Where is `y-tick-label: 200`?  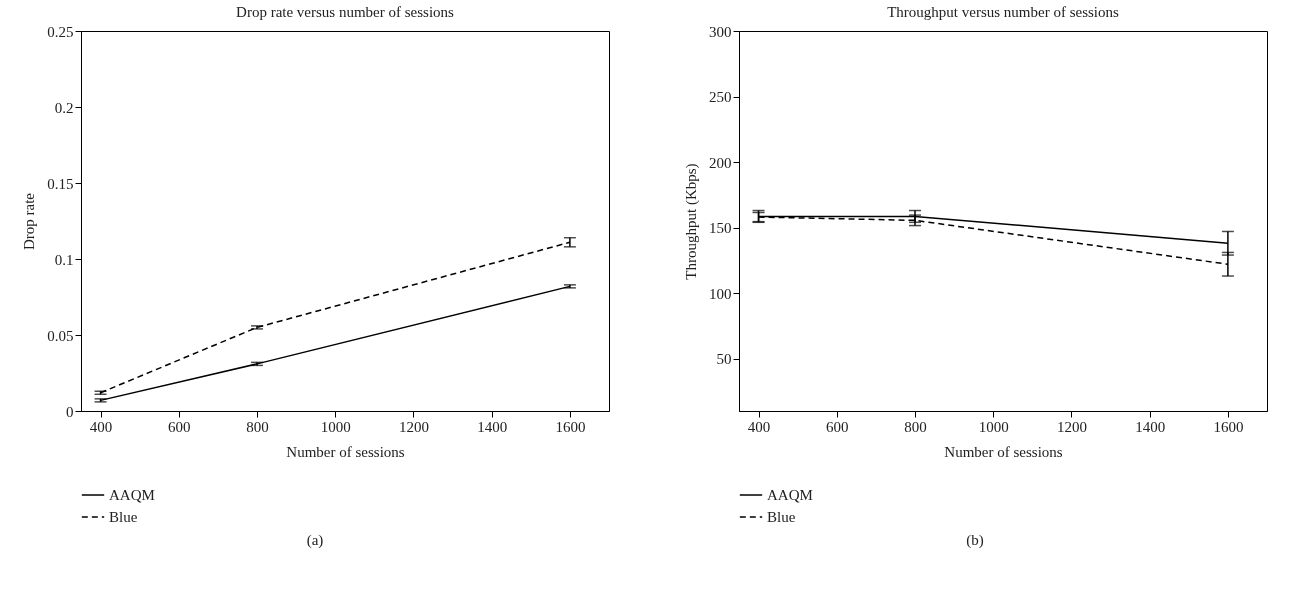
y-tick-label: 200 is located at coordinates (720, 162).